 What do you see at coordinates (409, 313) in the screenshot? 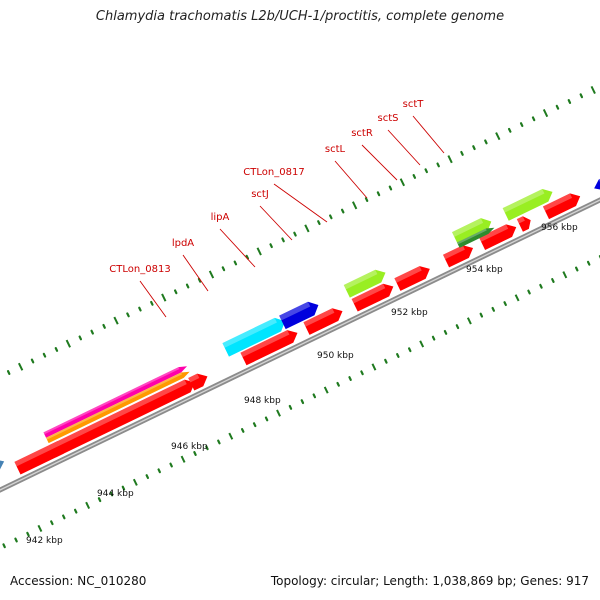
I see `scale-label-952: 952 kbp` at bounding box center [409, 313].